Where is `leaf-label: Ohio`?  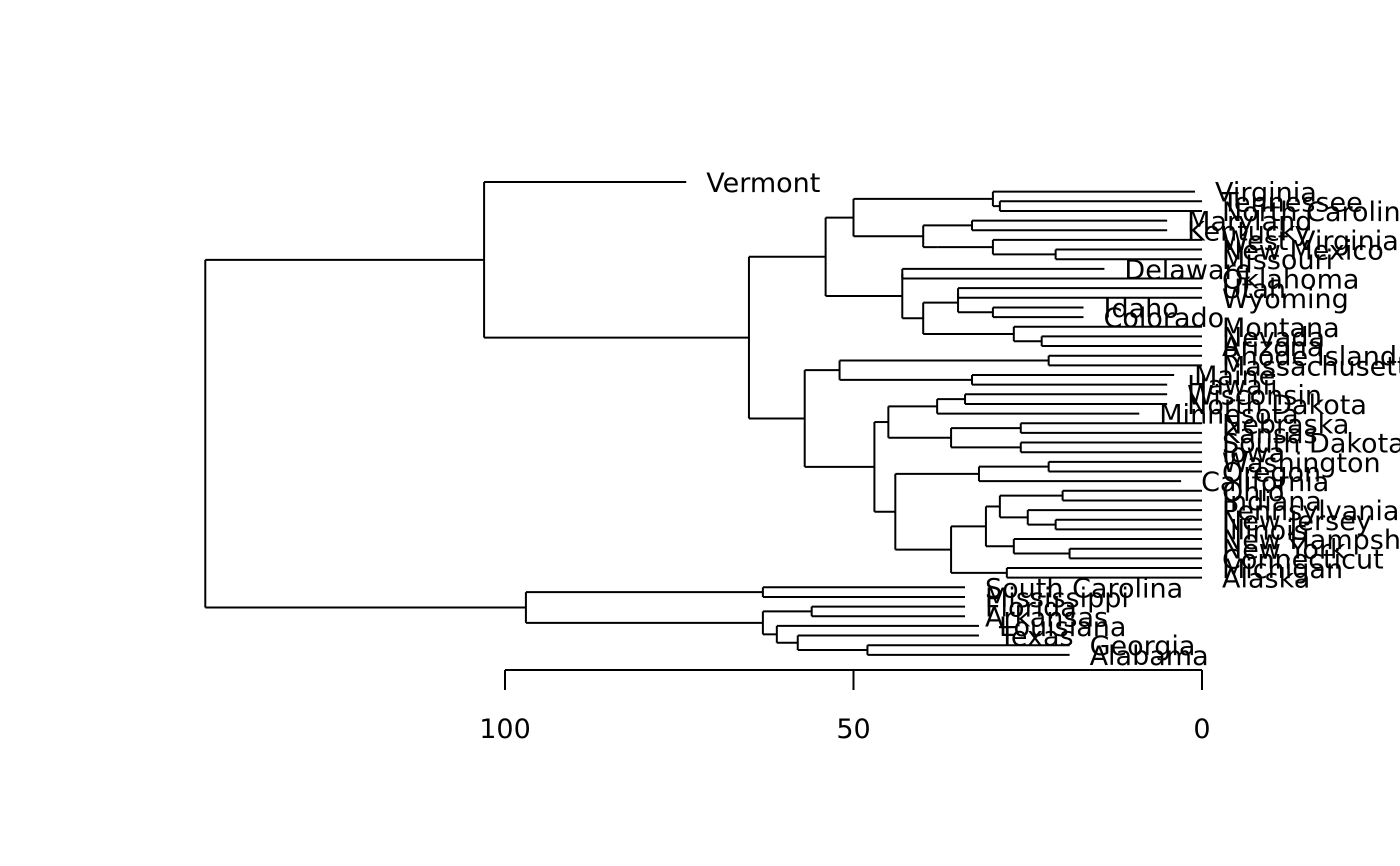
leaf-label: Ohio is located at coordinates (1253, 492).